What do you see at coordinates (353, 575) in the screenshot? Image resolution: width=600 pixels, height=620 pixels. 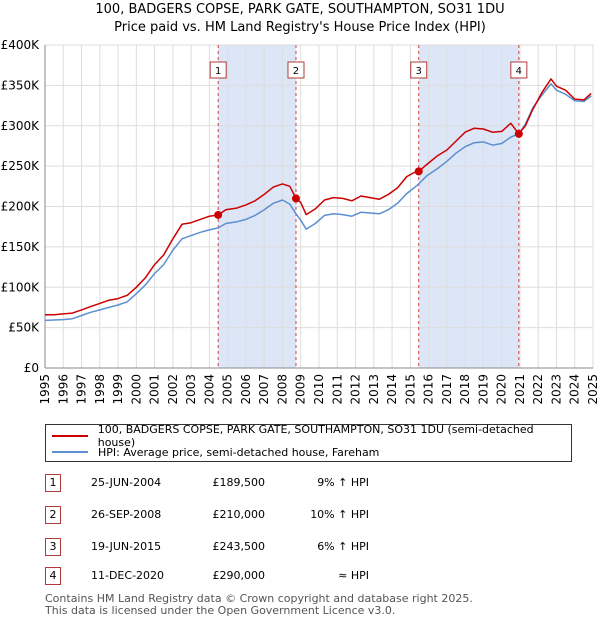 I see `sale-hpi-comparison: ≈ HPI` at bounding box center [353, 575].